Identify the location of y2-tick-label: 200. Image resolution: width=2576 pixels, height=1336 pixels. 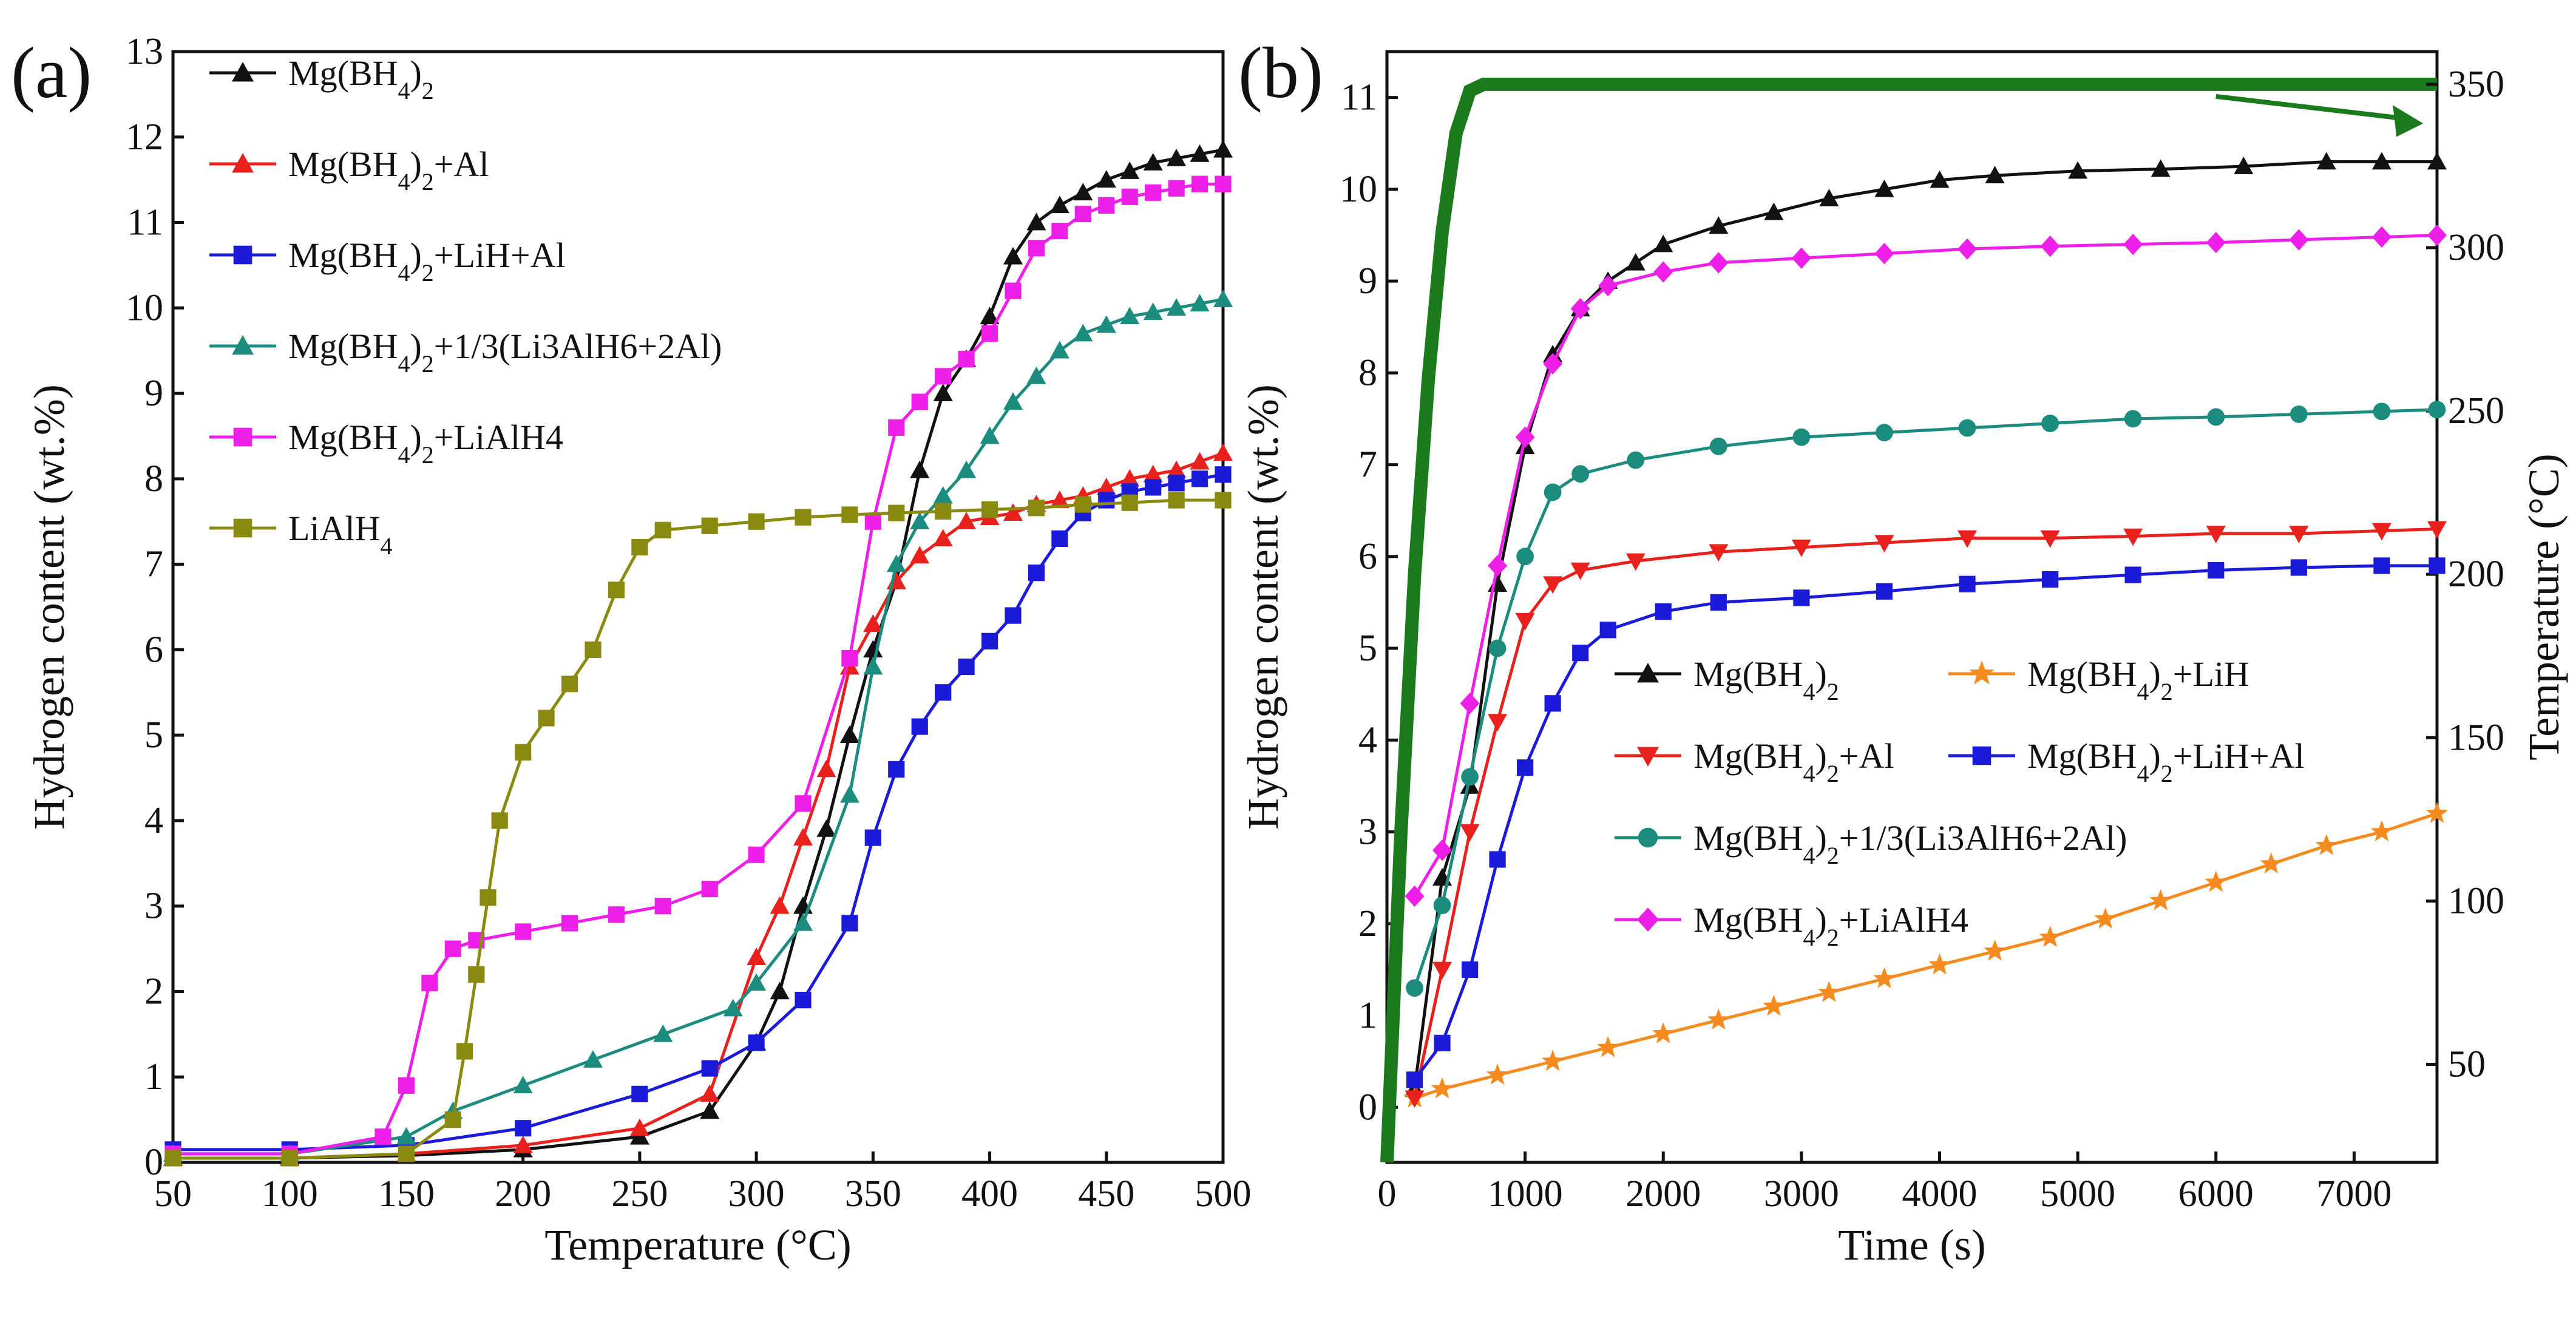
(2476, 574).